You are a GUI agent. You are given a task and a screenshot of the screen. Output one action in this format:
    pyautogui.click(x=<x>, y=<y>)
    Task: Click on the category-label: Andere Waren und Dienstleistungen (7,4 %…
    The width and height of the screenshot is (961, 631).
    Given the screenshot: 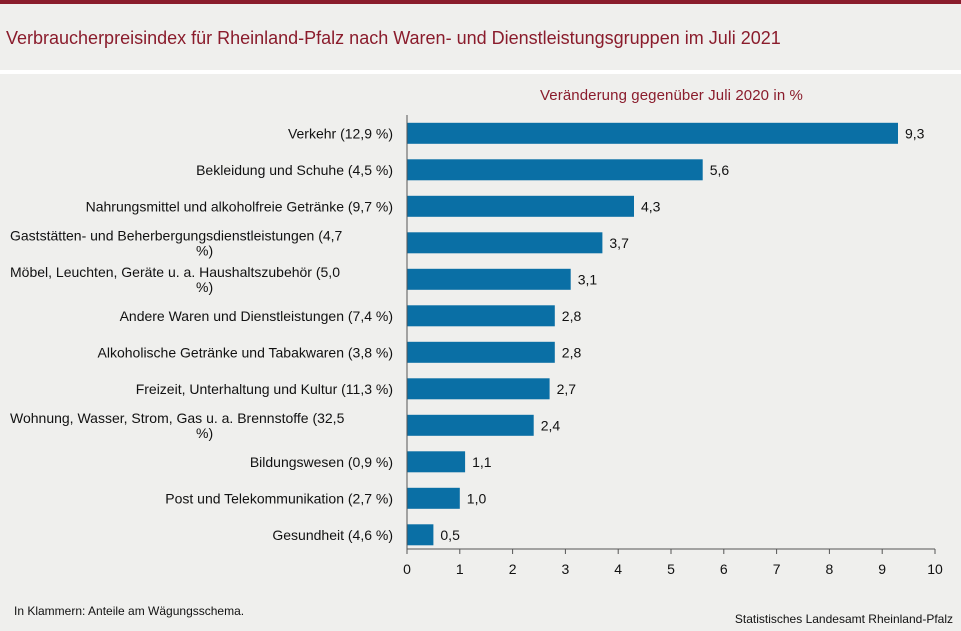 What is the action you would take?
    pyautogui.click(x=256, y=316)
    